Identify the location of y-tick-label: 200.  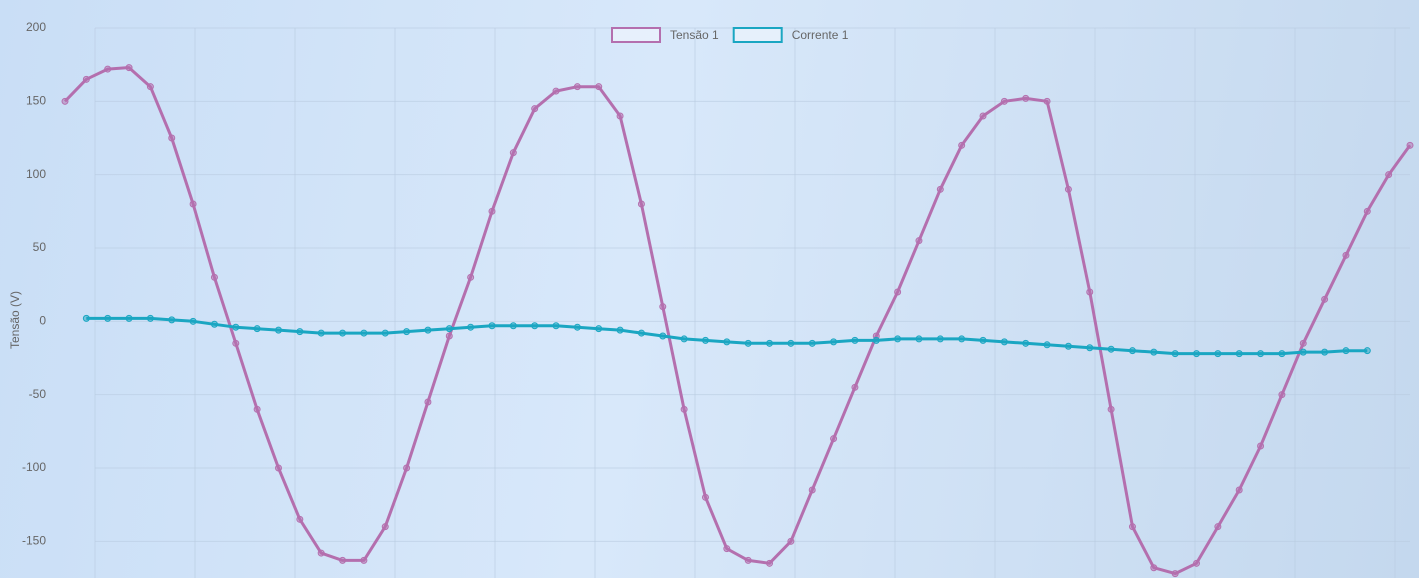
(36, 27).